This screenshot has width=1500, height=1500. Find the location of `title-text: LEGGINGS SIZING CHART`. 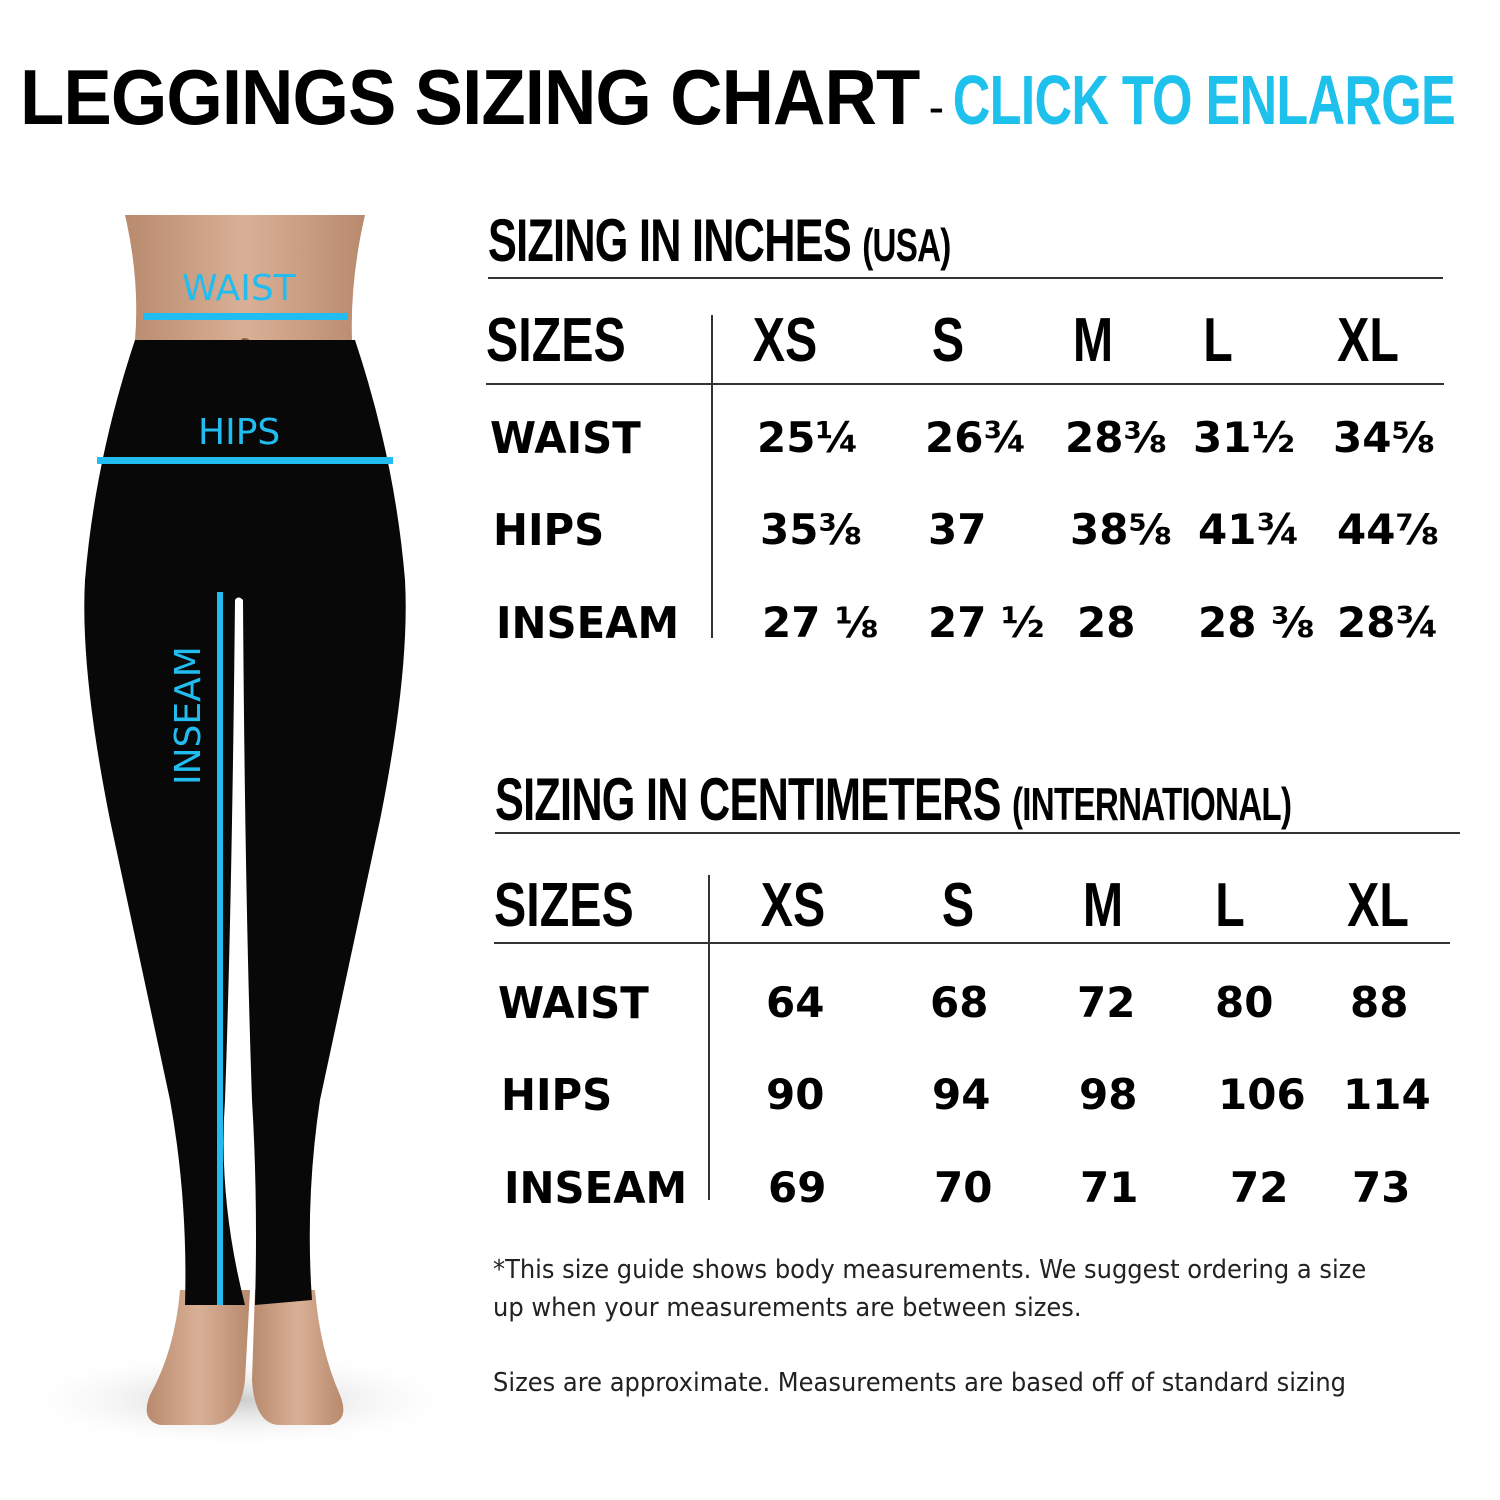

title-text: LEGGINGS SIZING CHART is located at coordinates (470, 97).